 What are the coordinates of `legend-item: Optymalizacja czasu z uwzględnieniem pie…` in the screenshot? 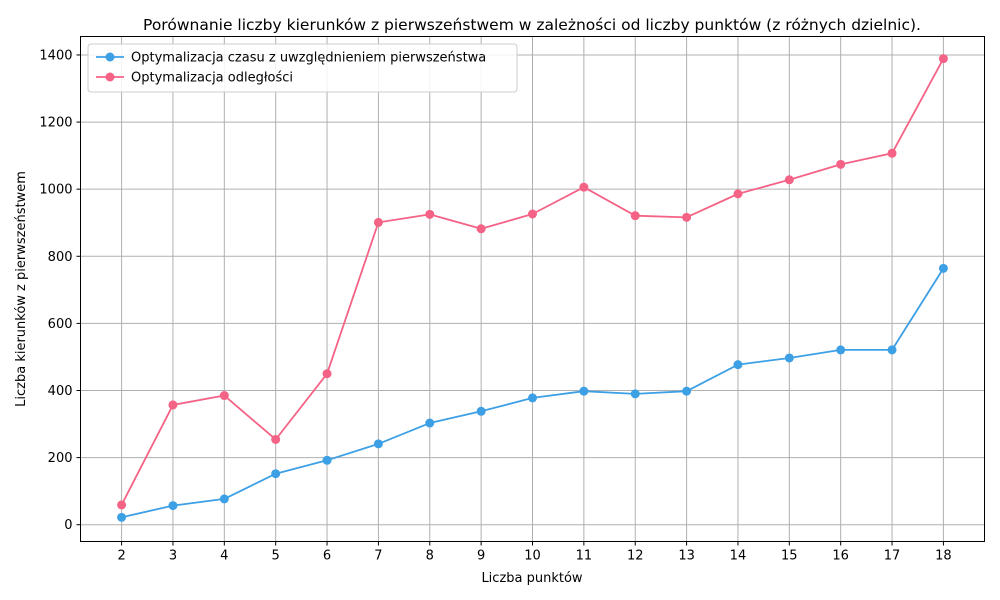 It's located at (291, 58).